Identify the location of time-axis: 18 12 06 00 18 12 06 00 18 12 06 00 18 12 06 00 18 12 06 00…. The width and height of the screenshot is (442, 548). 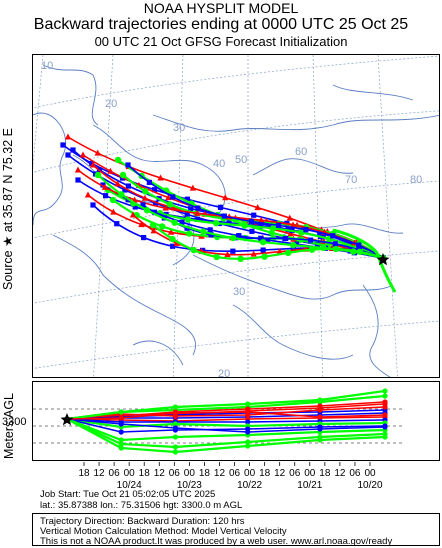
(236, 477).